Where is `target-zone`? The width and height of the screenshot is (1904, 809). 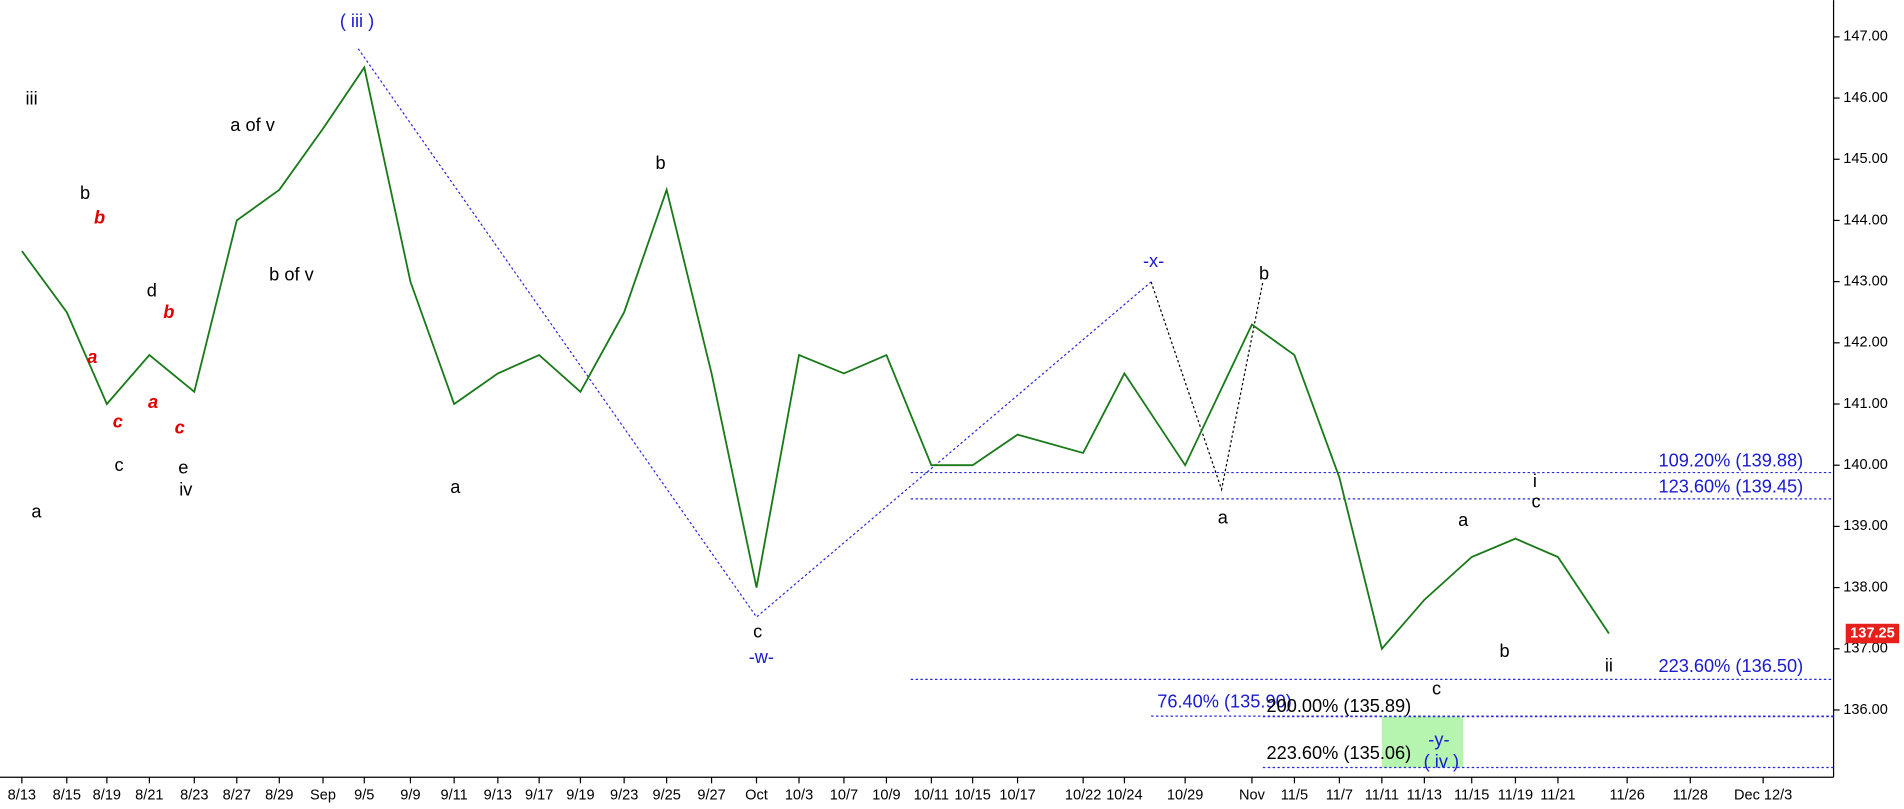 target-zone is located at coordinates (1422, 742).